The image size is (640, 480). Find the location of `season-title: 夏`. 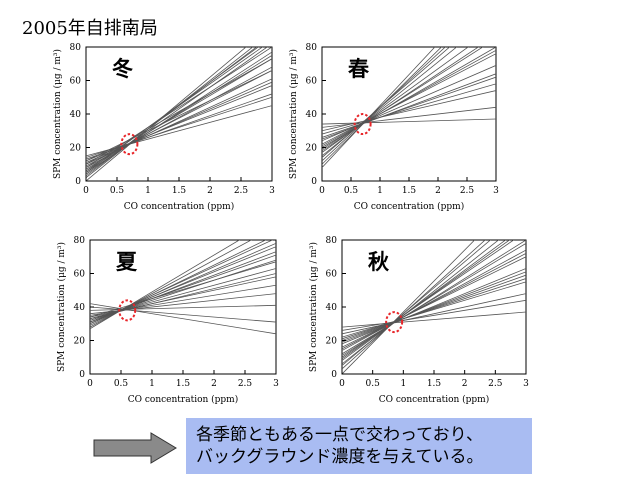

season-title: 夏 is located at coordinates (127, 262).